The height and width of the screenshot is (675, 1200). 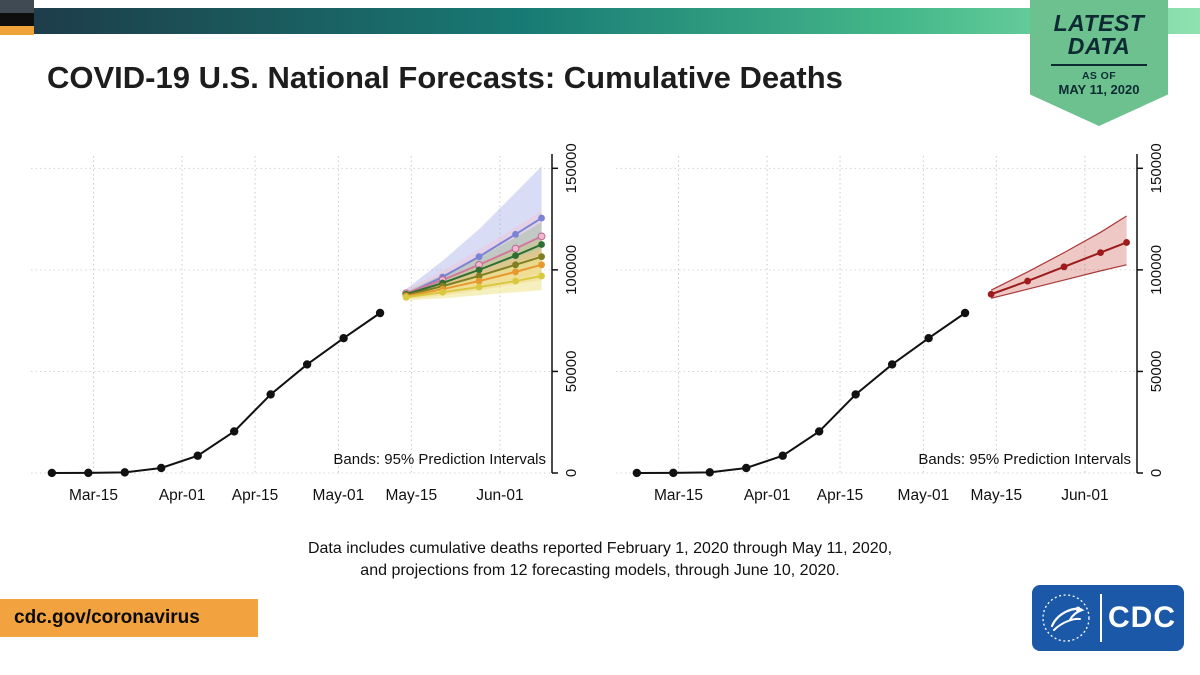 I want to click on ribbon-latest: LATEST, so click(x=1099, y=23).